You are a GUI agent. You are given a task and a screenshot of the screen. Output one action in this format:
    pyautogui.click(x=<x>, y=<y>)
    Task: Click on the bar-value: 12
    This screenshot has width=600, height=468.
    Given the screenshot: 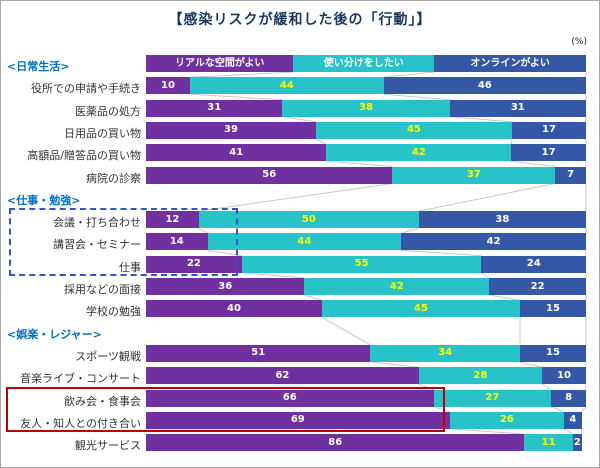 What is the action you would take?
    pyautogui.click(x=172, y=219)
    